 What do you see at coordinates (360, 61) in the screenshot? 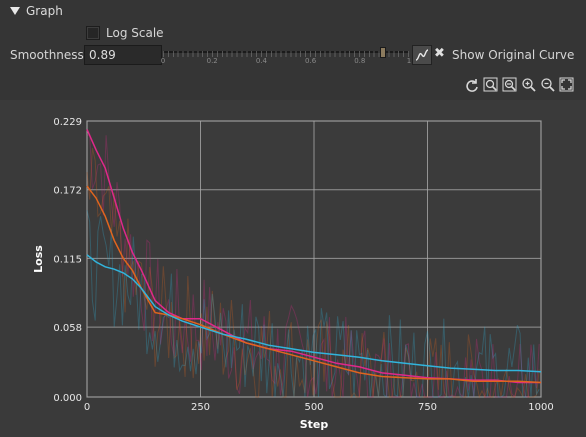
I see `slider-tick-label: 0.8` at bounding box center [360, 61].